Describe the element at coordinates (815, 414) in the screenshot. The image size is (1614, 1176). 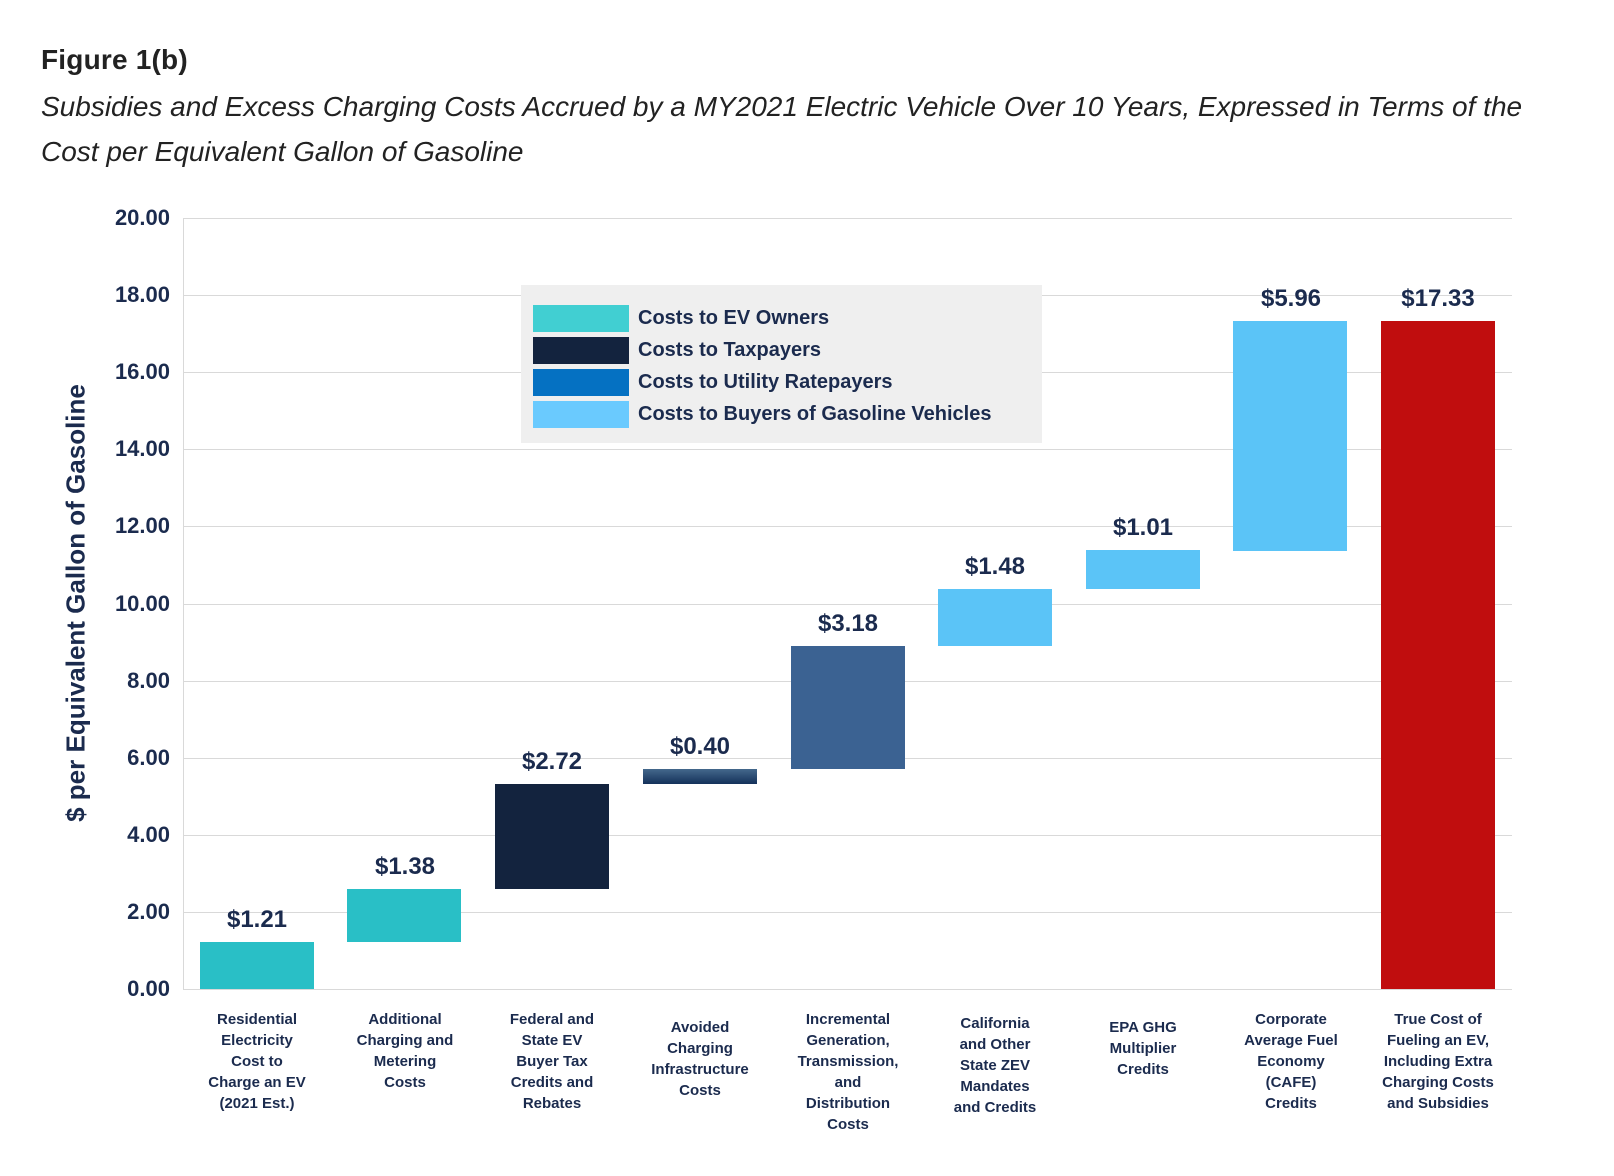
I see `legend-item-label: Costs to Buyers of Gasoline Vehicles` at that location.